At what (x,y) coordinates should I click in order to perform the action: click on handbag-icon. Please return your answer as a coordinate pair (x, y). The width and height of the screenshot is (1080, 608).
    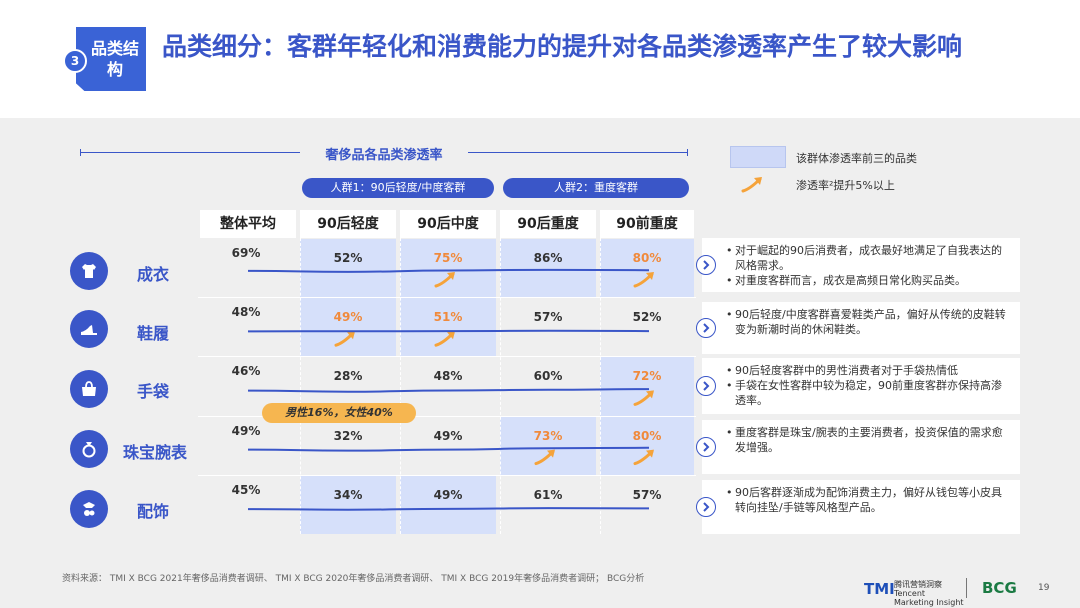
    Looking at the image, I should click on (89, 389).